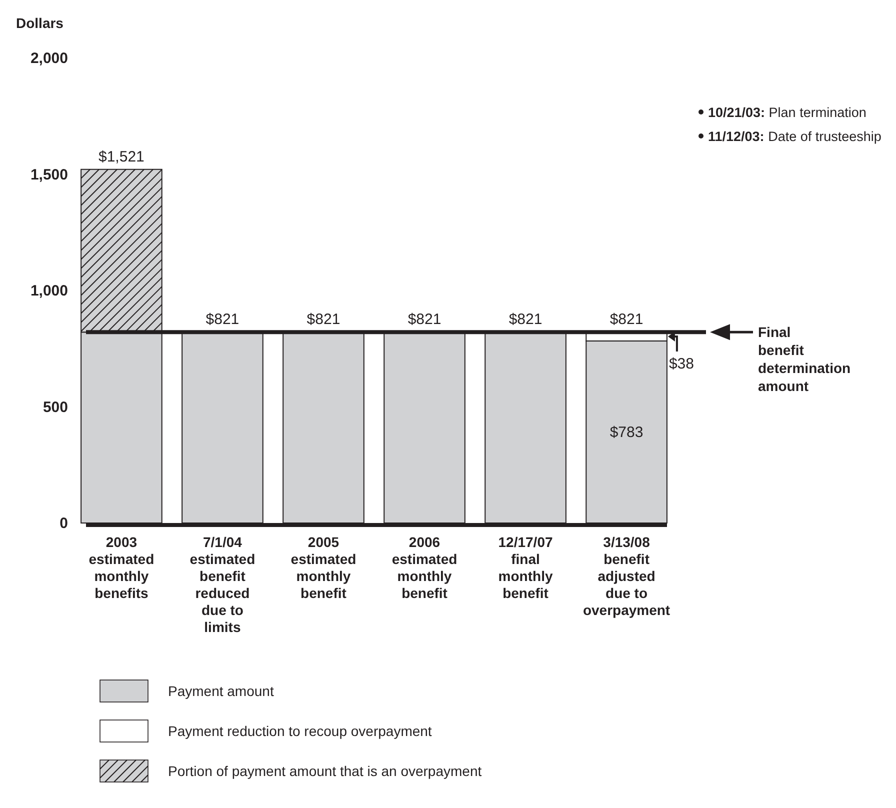  Describe the element at coordinates (804, 359) in the screenshot. I see `legend-label: Final benefit determination amount` at that location.